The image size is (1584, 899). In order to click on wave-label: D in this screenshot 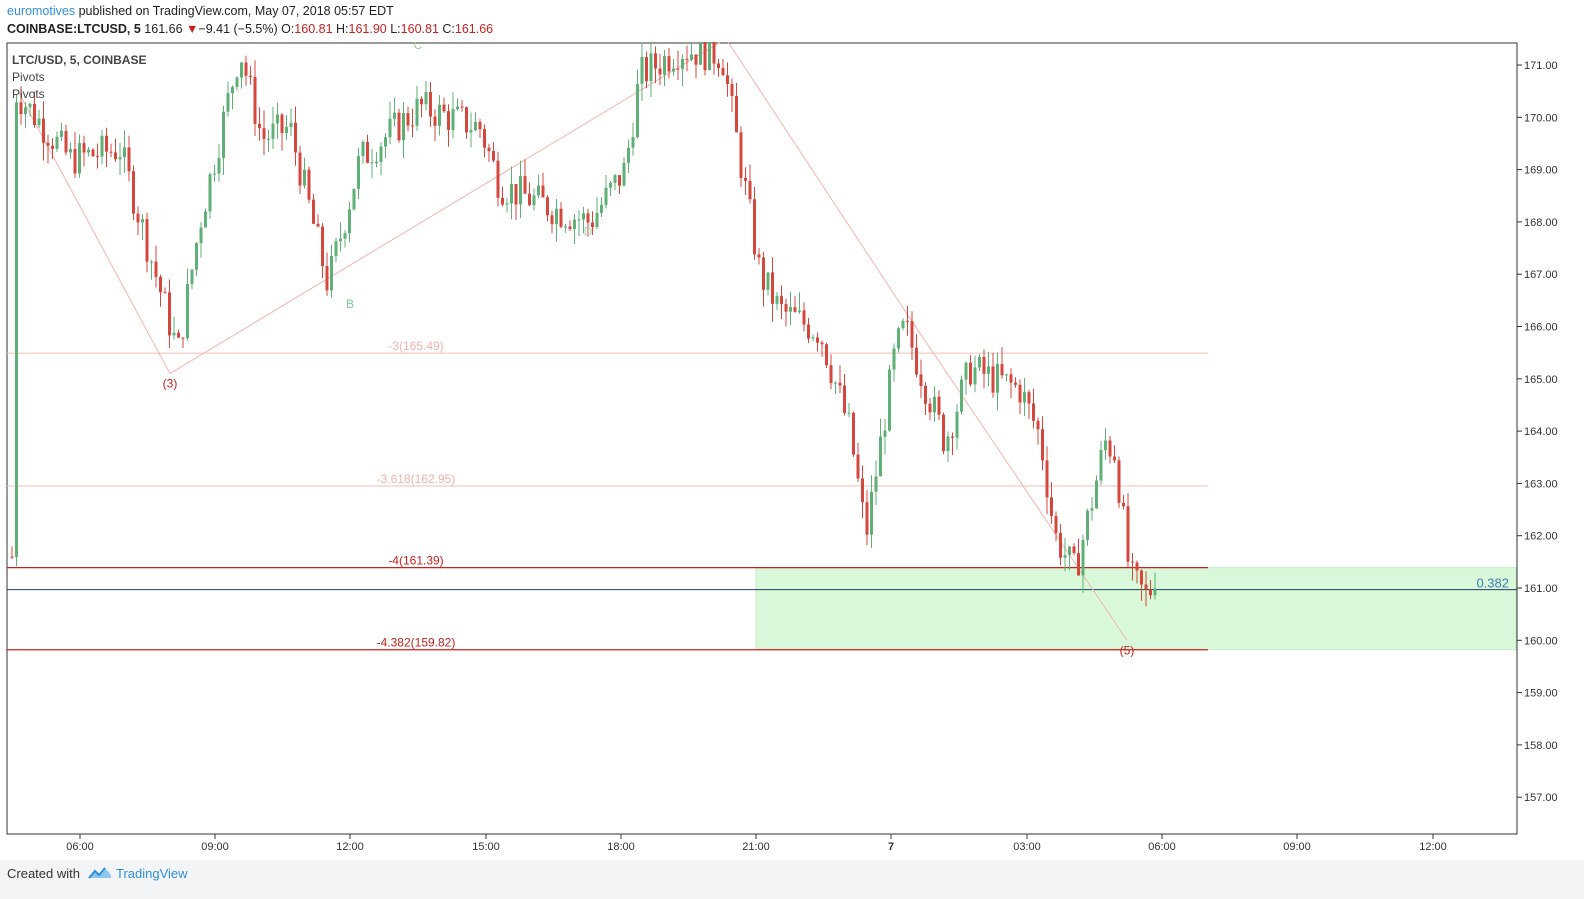, I will do `click(588, 232)`.